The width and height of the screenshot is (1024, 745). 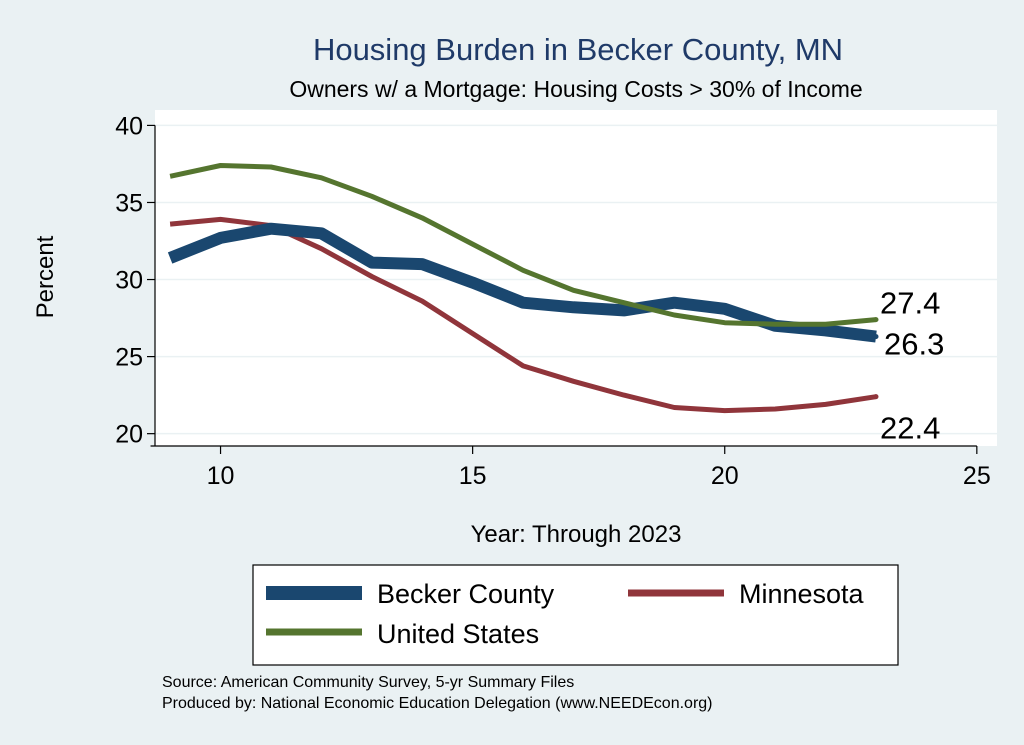 I want to click on y-tick-label-30: 30, so click(x=129, y=281).